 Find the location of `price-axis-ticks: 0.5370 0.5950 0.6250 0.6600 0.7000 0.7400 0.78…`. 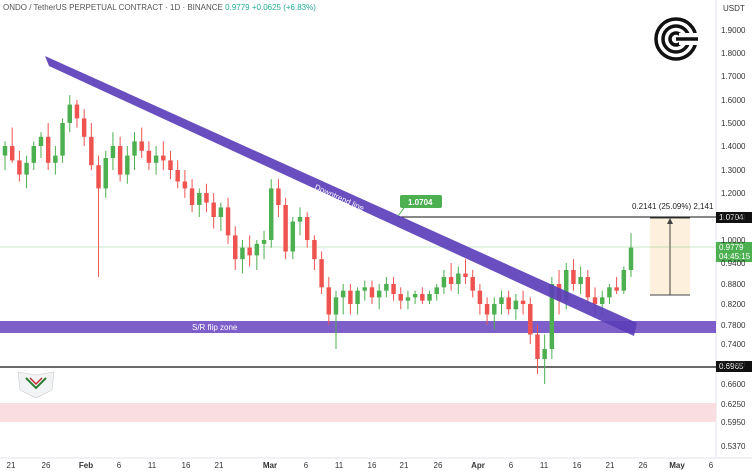

price-axis-ticks: 0.5370 0.5950 0.6250 0.6600 0.7000 0.7400 0.78… is located at coordinates (733, 238).